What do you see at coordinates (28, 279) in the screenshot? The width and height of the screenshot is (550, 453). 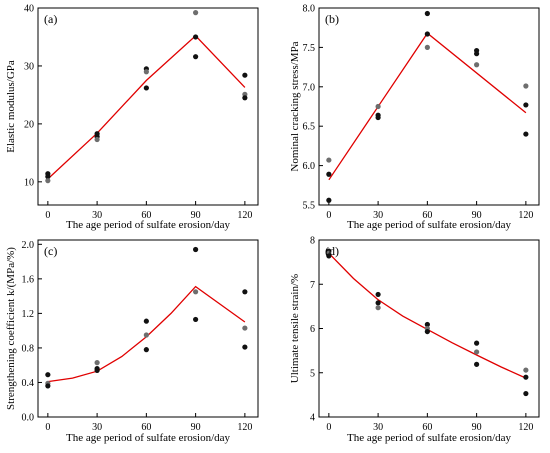 I see `y-tick-label: 1.6` at bounding box center [28, 279].